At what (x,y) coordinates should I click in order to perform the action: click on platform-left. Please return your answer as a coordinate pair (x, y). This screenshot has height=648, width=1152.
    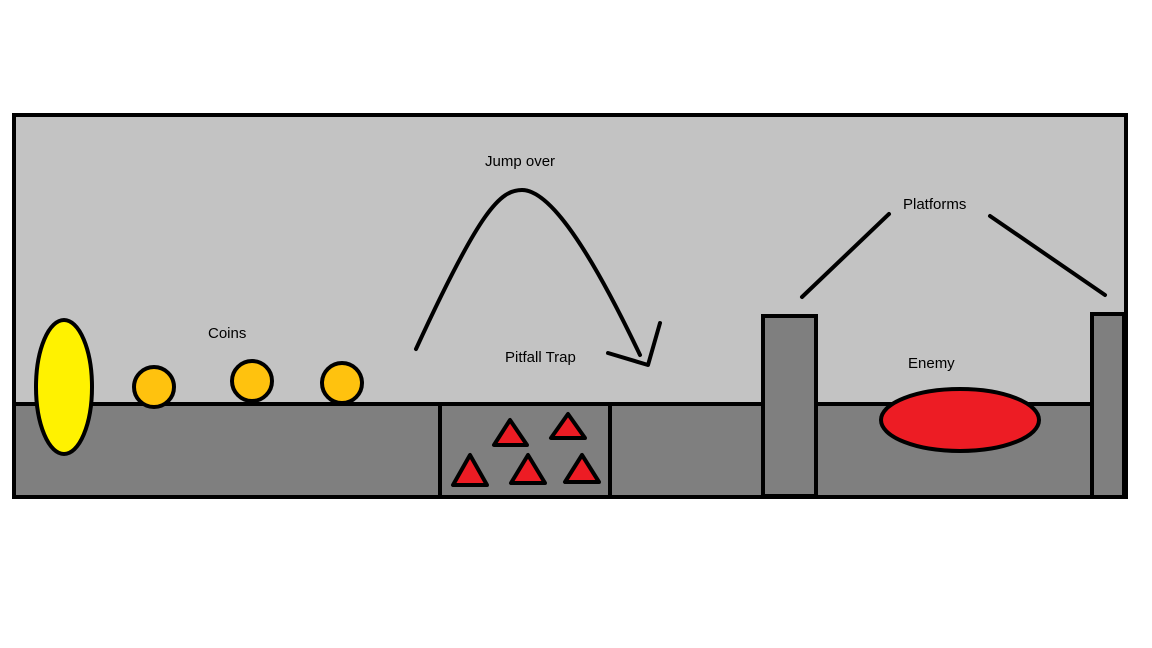
    Looking at the image, I should click on (789, 406).